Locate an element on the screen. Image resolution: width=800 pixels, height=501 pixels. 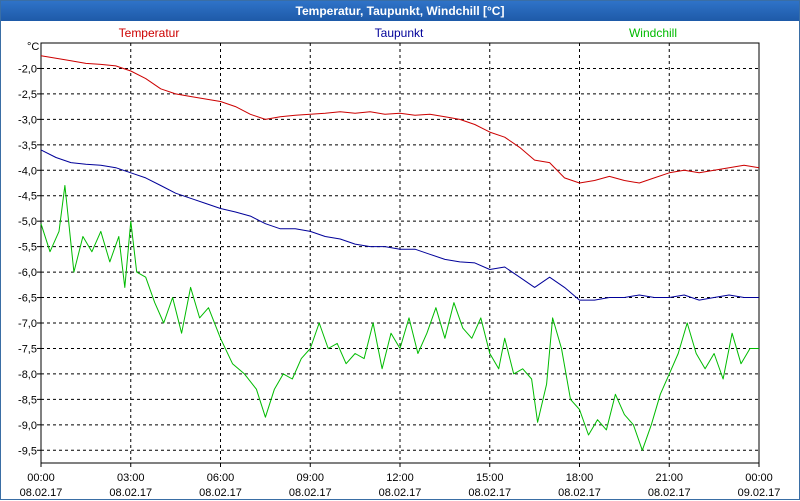
legend-entry-taupunkt: Taupunkt is located at coordinates (399, 33).